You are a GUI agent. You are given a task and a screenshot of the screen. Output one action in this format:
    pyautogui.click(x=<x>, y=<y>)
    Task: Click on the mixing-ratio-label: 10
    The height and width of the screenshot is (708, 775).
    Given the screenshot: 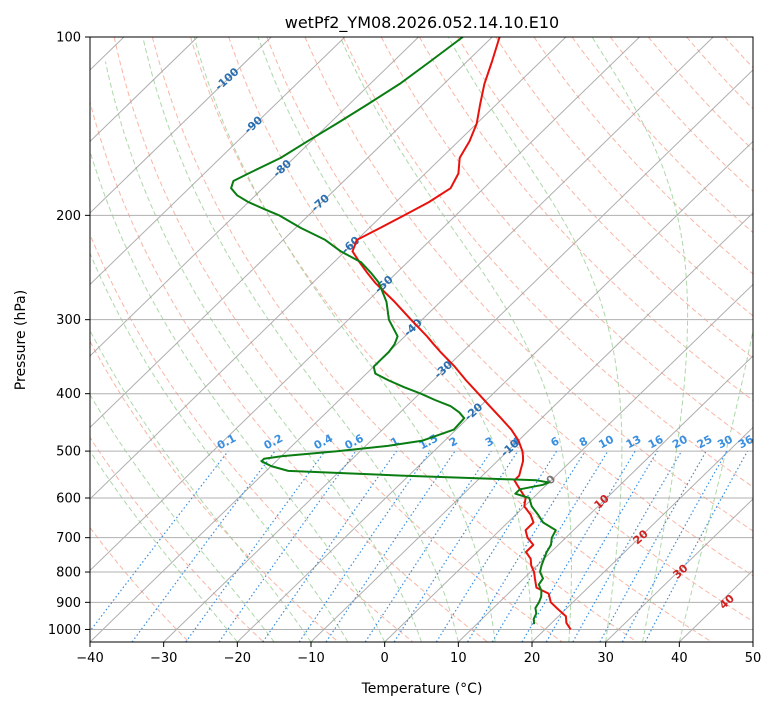 What is the action you would take?
    pyautogui.click(x=606, y=442)
    